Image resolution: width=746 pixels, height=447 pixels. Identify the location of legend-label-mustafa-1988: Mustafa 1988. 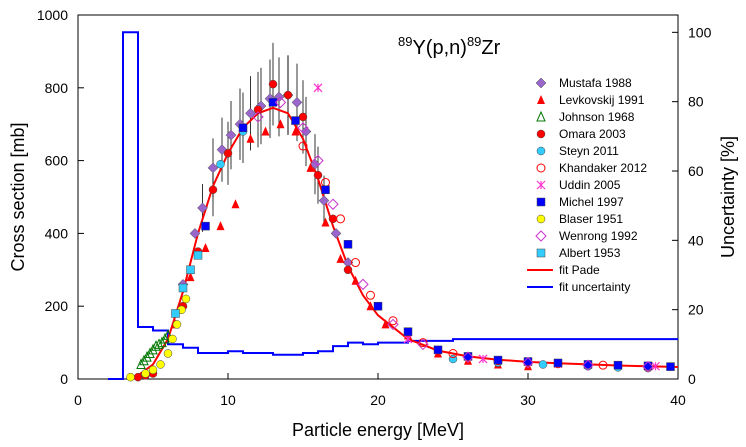
(595, 83).